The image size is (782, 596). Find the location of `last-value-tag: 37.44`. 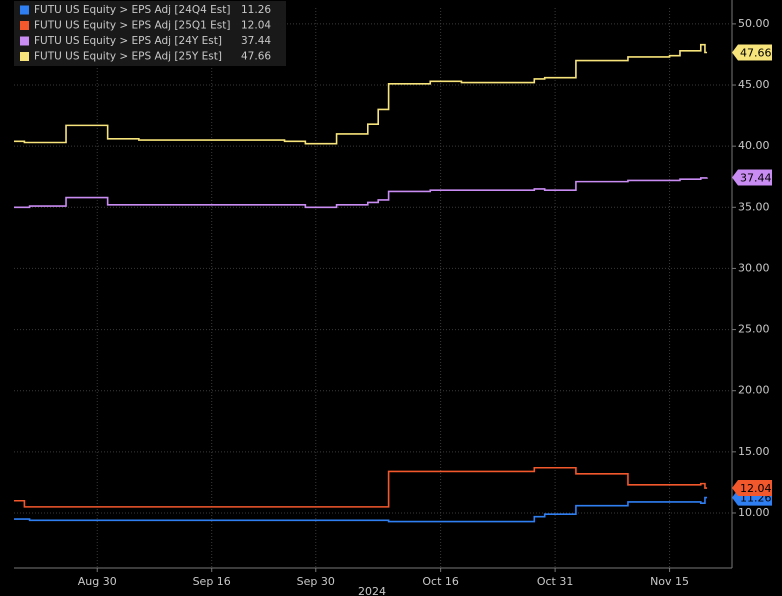

last-value-tag: 37.44 is located at coordinates (752, 177).